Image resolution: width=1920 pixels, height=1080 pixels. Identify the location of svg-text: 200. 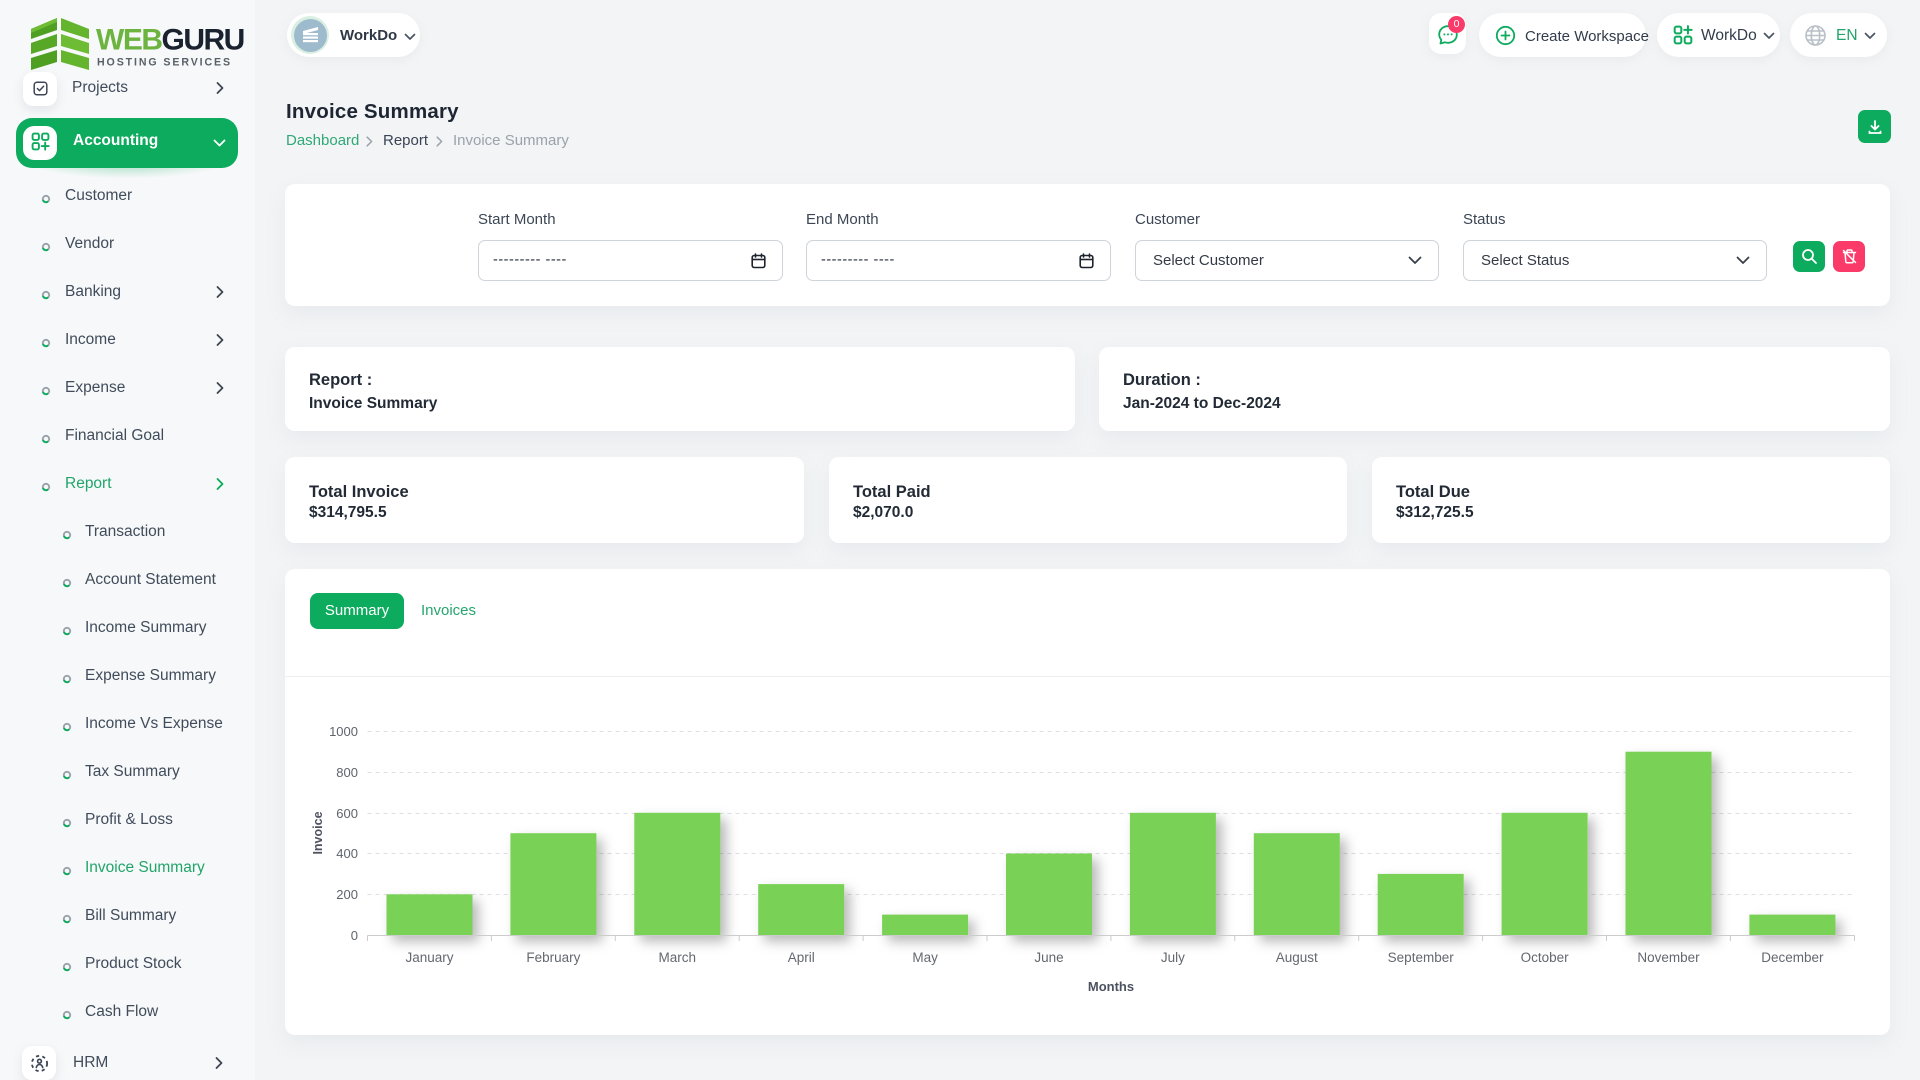
(347, 894).